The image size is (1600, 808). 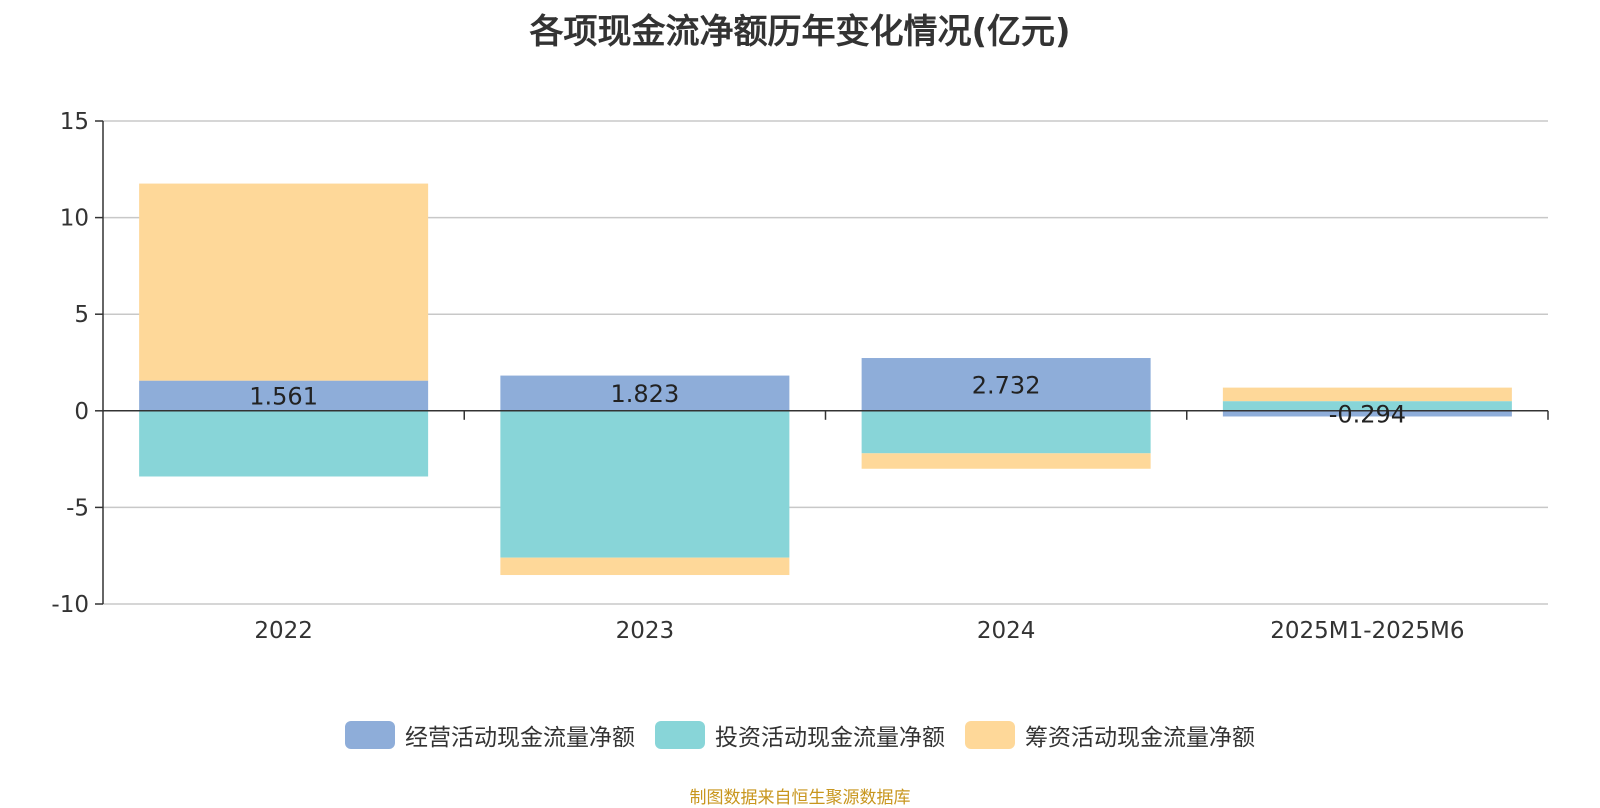 I want to click on data-label-operating-2024: 2.732, so click(x=1006, y=385).